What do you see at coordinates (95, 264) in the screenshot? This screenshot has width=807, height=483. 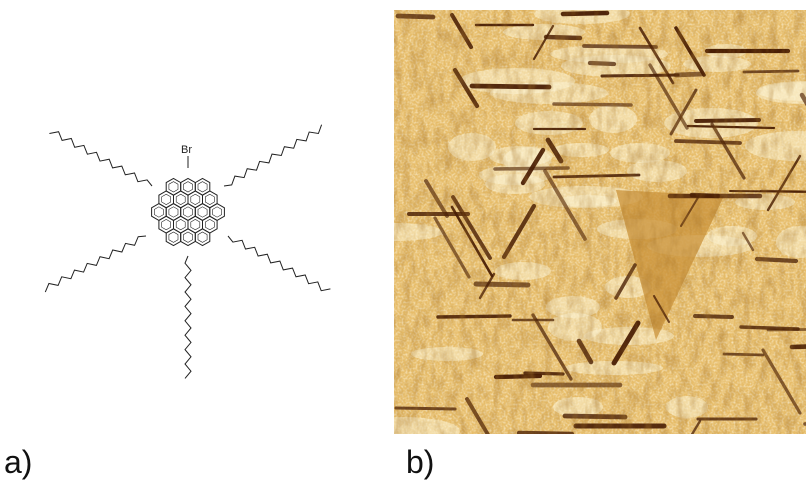 I see `alkyl-chain-lower-left` at bounding box center [95, 264].